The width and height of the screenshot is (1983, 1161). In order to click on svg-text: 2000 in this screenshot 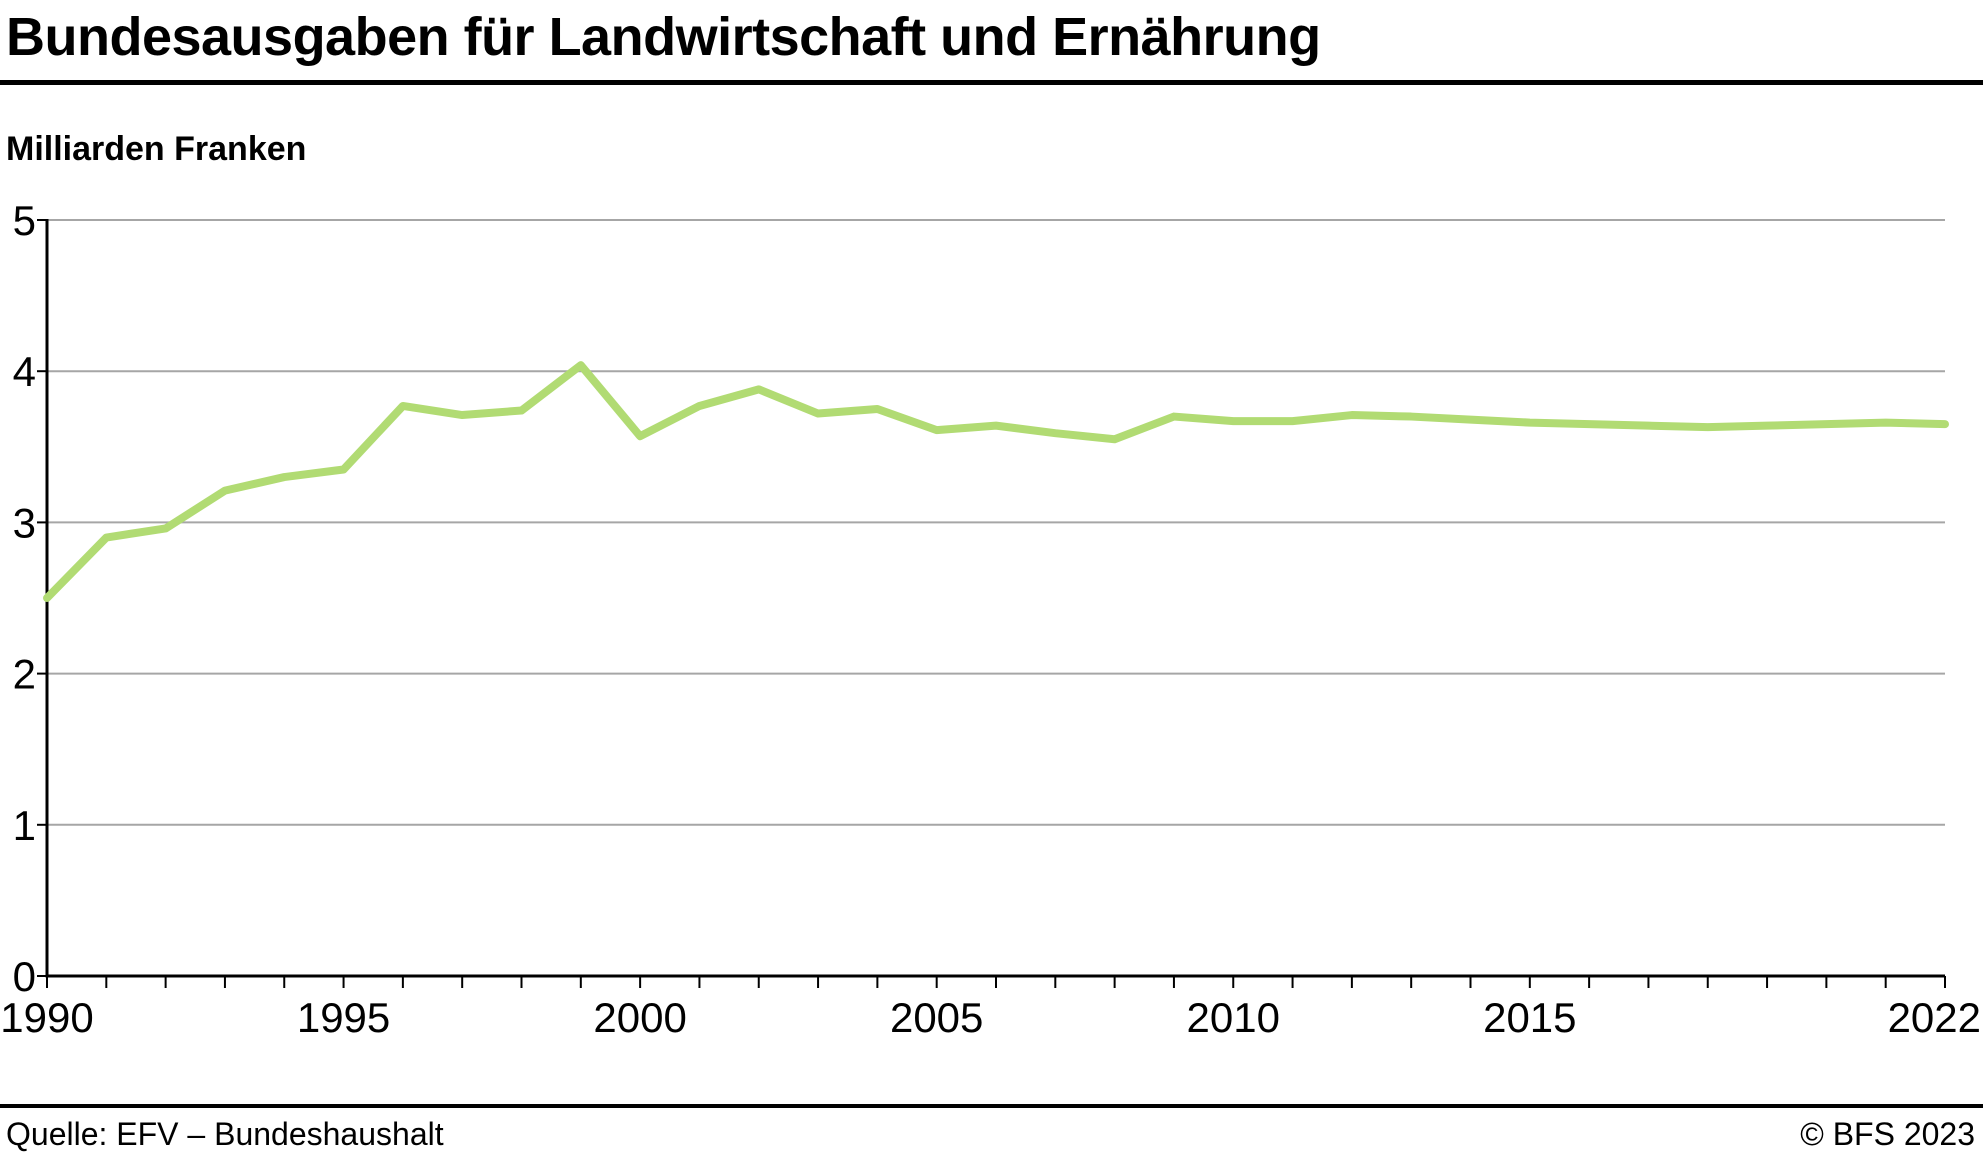, I will do `click(639, 1017)`.